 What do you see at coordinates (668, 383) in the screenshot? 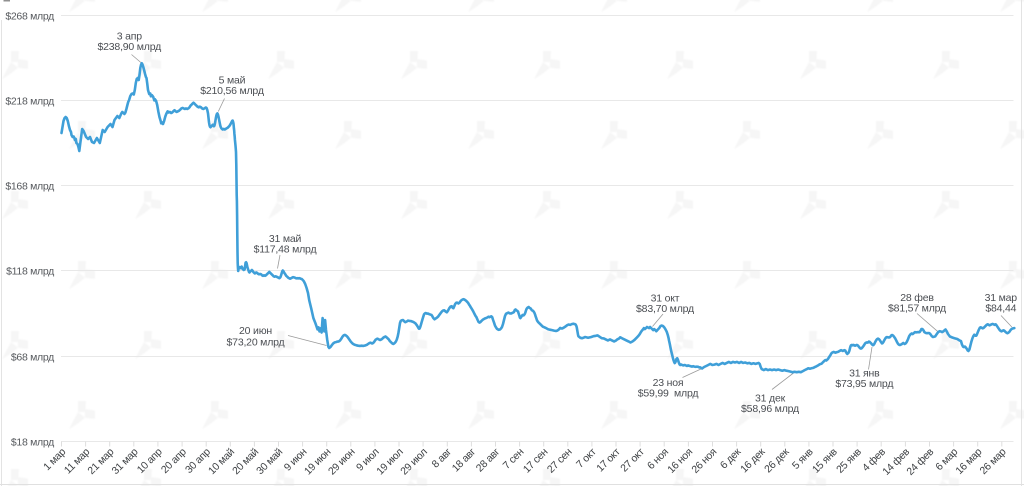
I see `svg-text: 23 ноя` at bounding box center [668, 383].